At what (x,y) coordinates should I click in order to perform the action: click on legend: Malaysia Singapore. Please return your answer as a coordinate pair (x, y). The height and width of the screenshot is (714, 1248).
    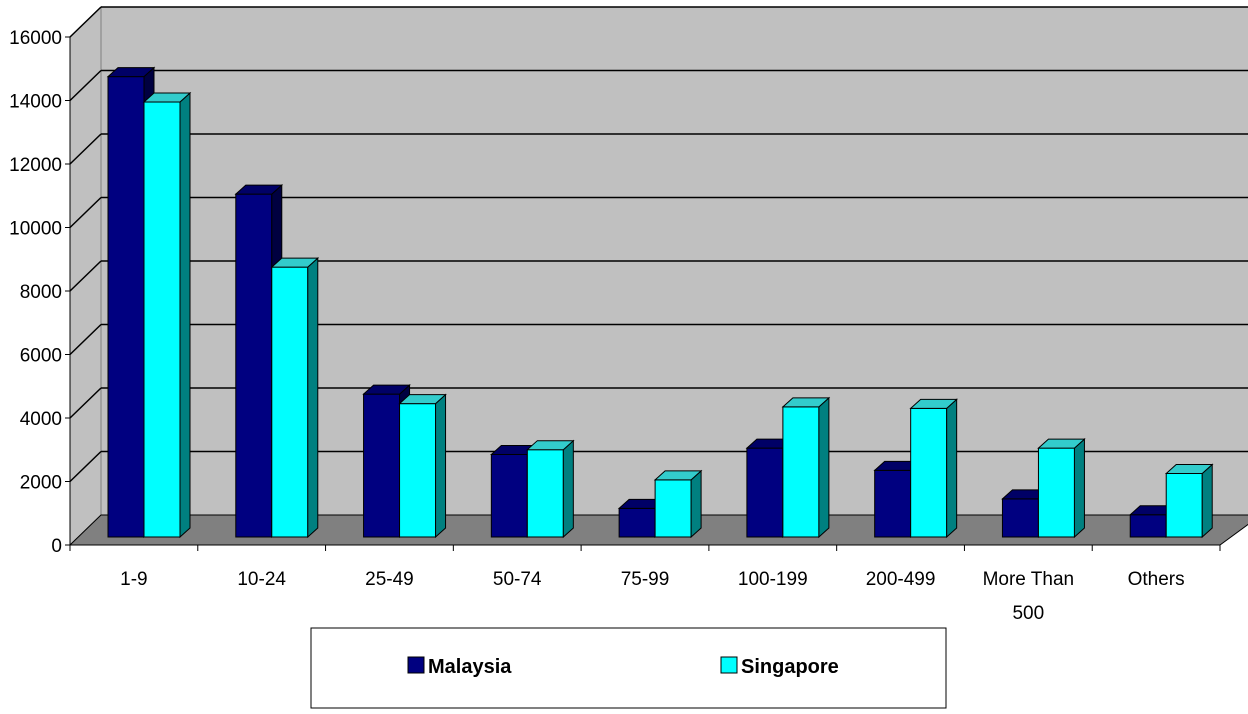
    Looking at the image, I should click on (628, 668).